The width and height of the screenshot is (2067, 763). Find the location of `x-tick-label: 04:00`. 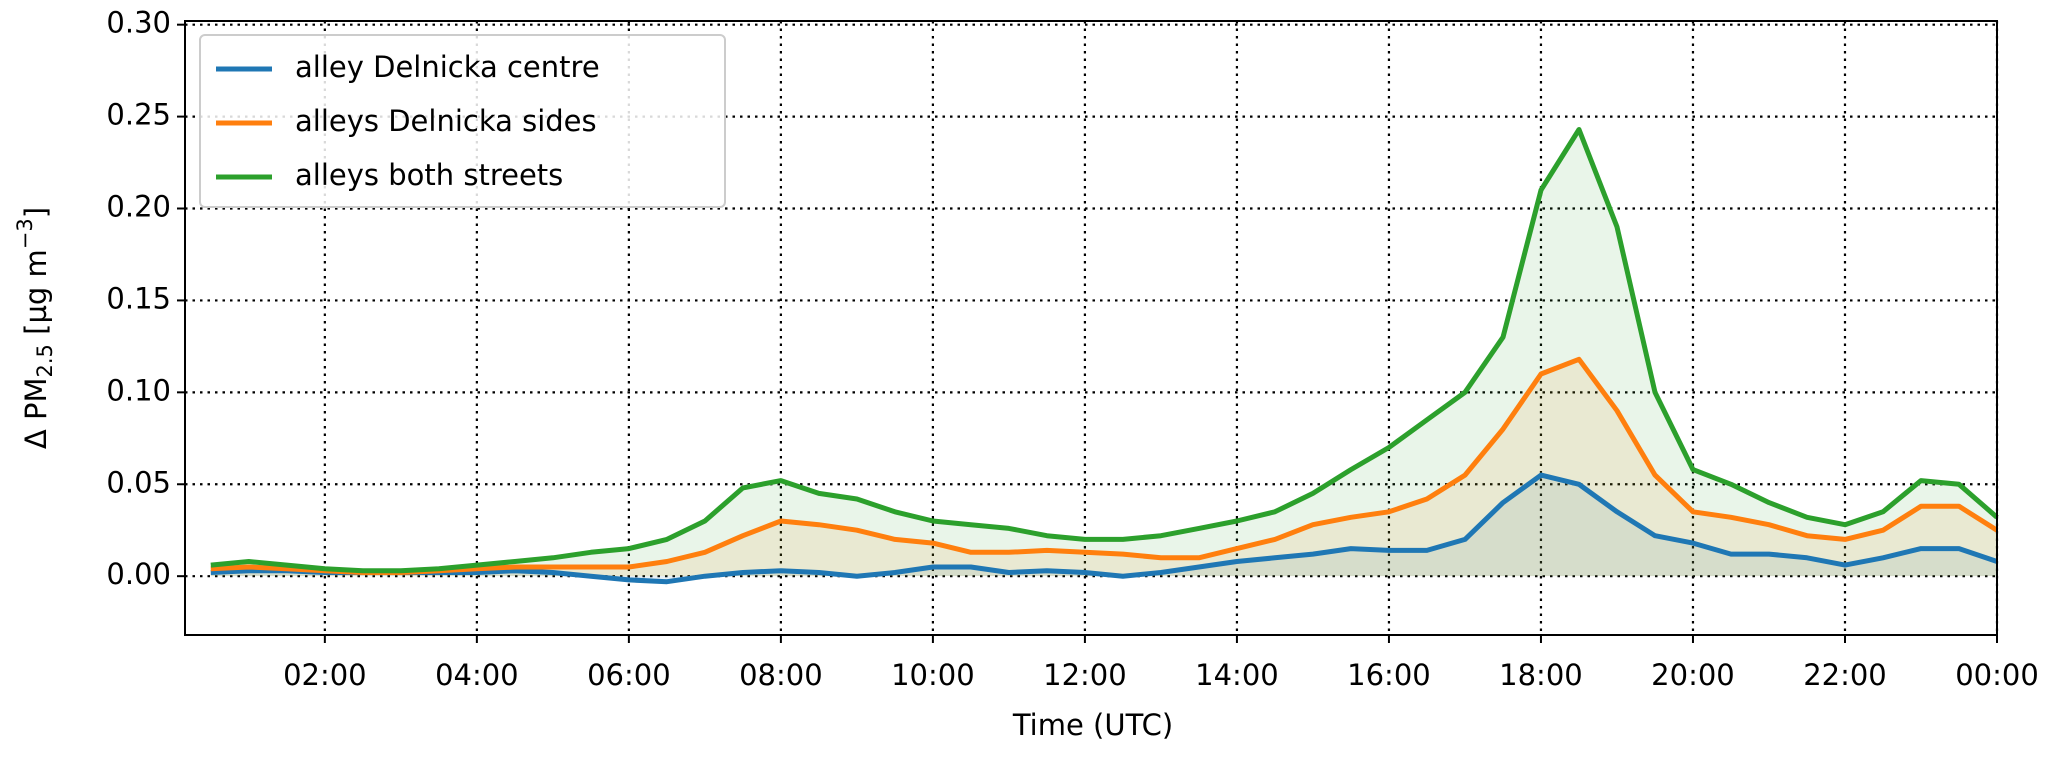

x-tick-label: 04:00 is located at coordinates (477, 675).